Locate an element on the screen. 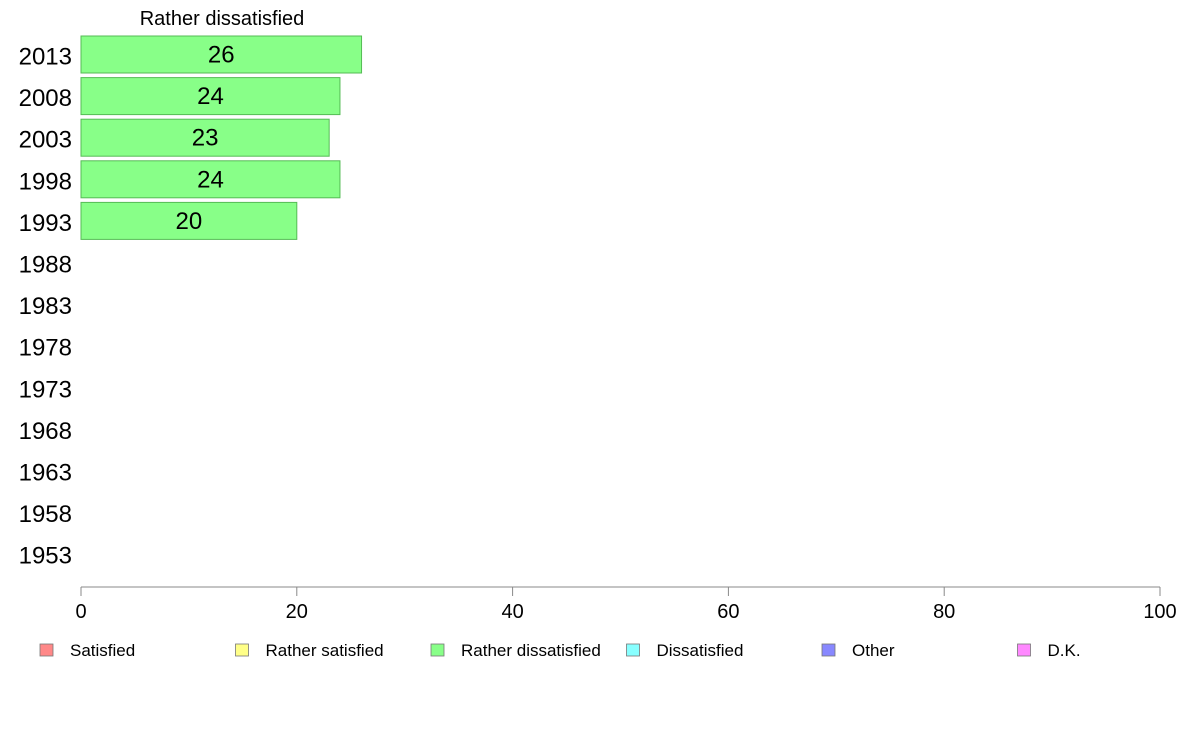 This screenshot has height=736, width=1188. year-label: 1968 is located at coordinates (45, 431).